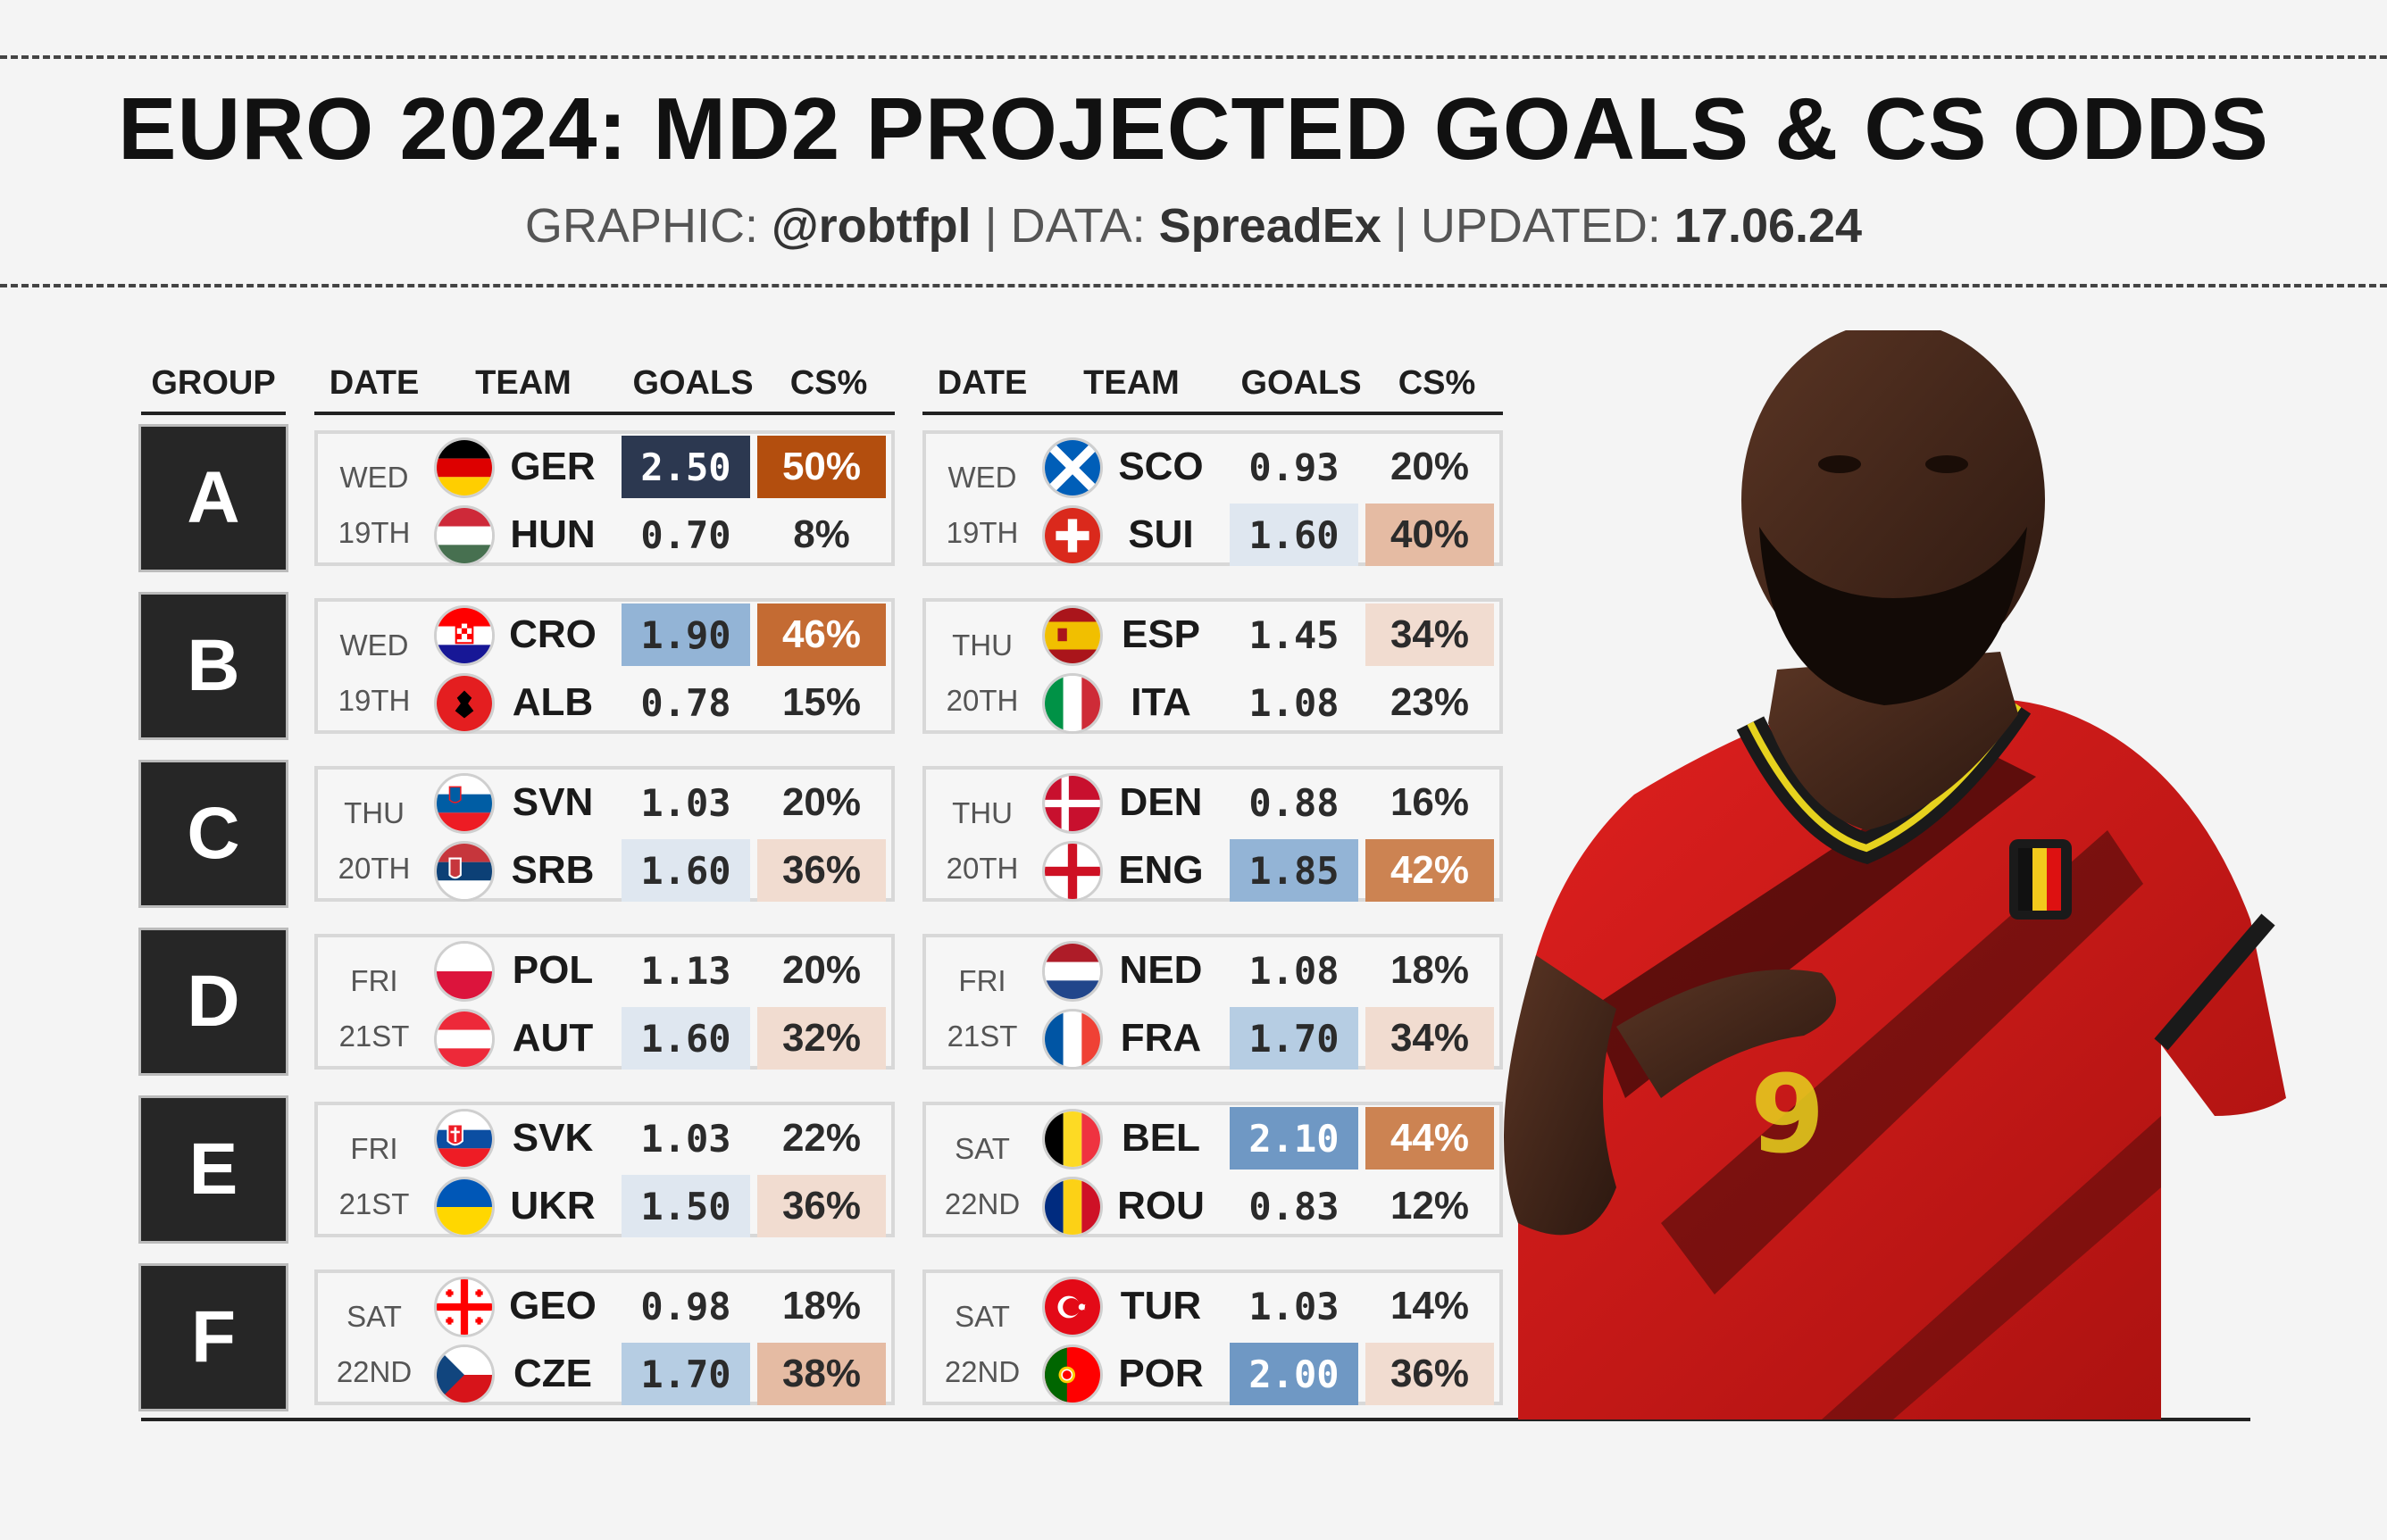 The height and width of the screenshot is (1540, 2387). What do you see at coordinates (1072, 1207) in the screenshot?
I see `romania-flag-icon` at bounding box center [1072, 1207].